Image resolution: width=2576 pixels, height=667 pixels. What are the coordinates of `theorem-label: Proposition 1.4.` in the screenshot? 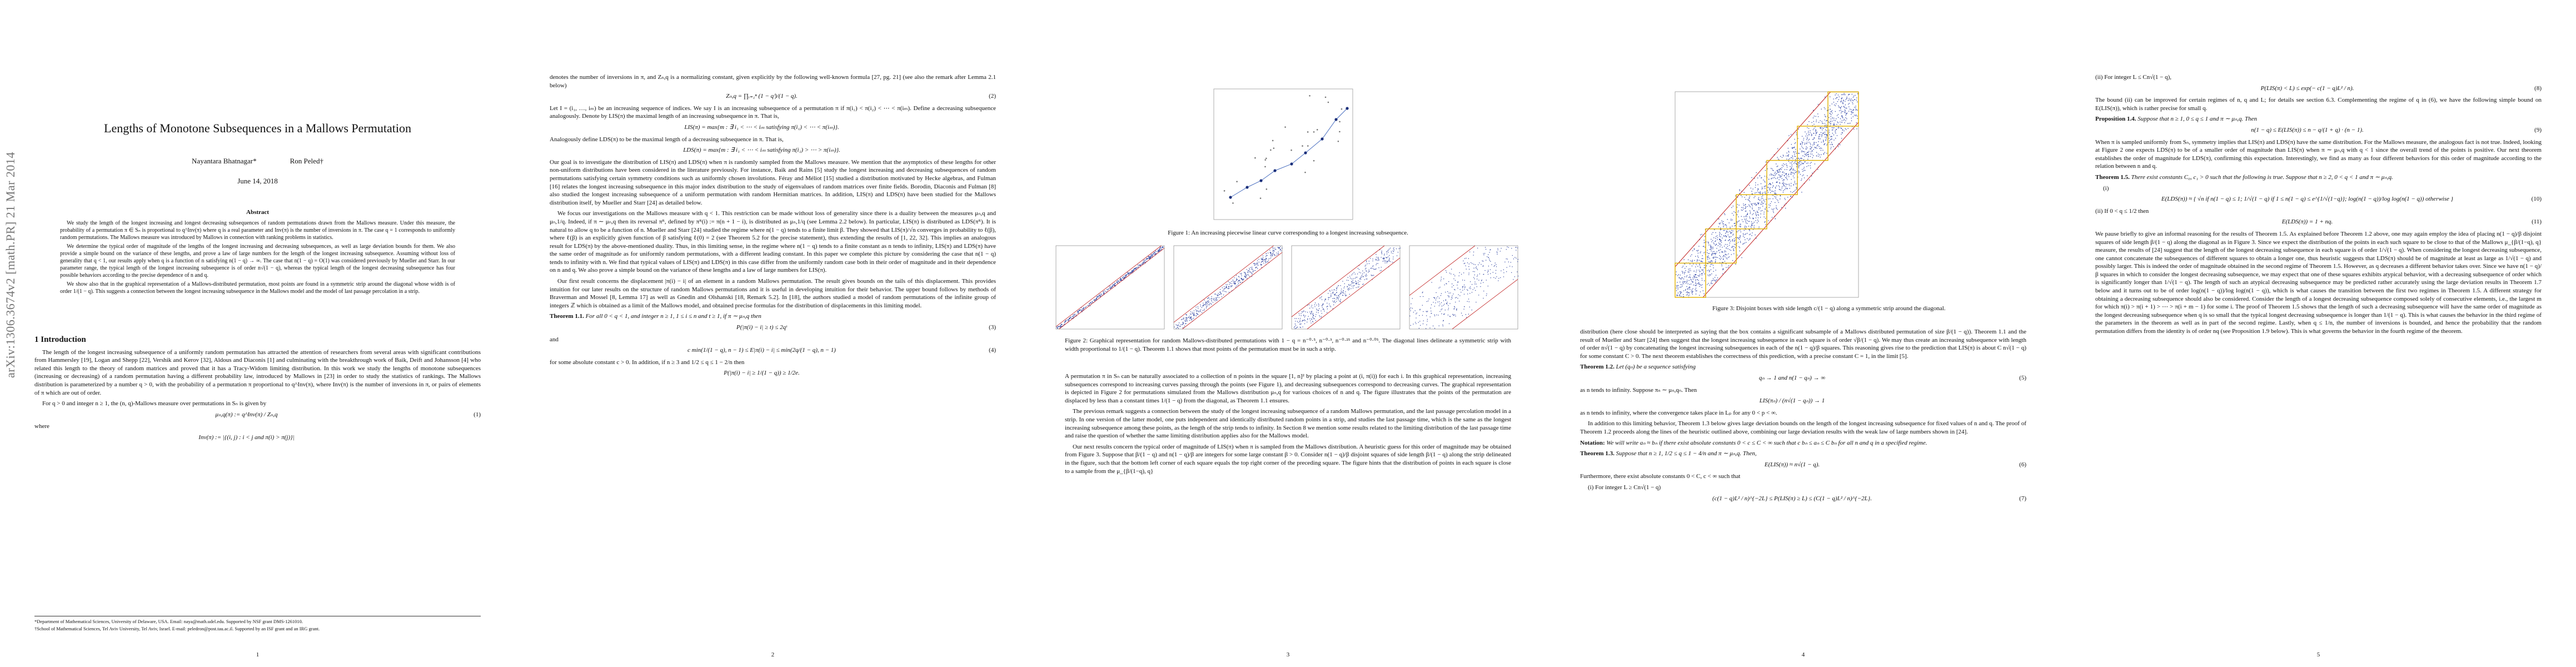 It's located at (2115, 119).